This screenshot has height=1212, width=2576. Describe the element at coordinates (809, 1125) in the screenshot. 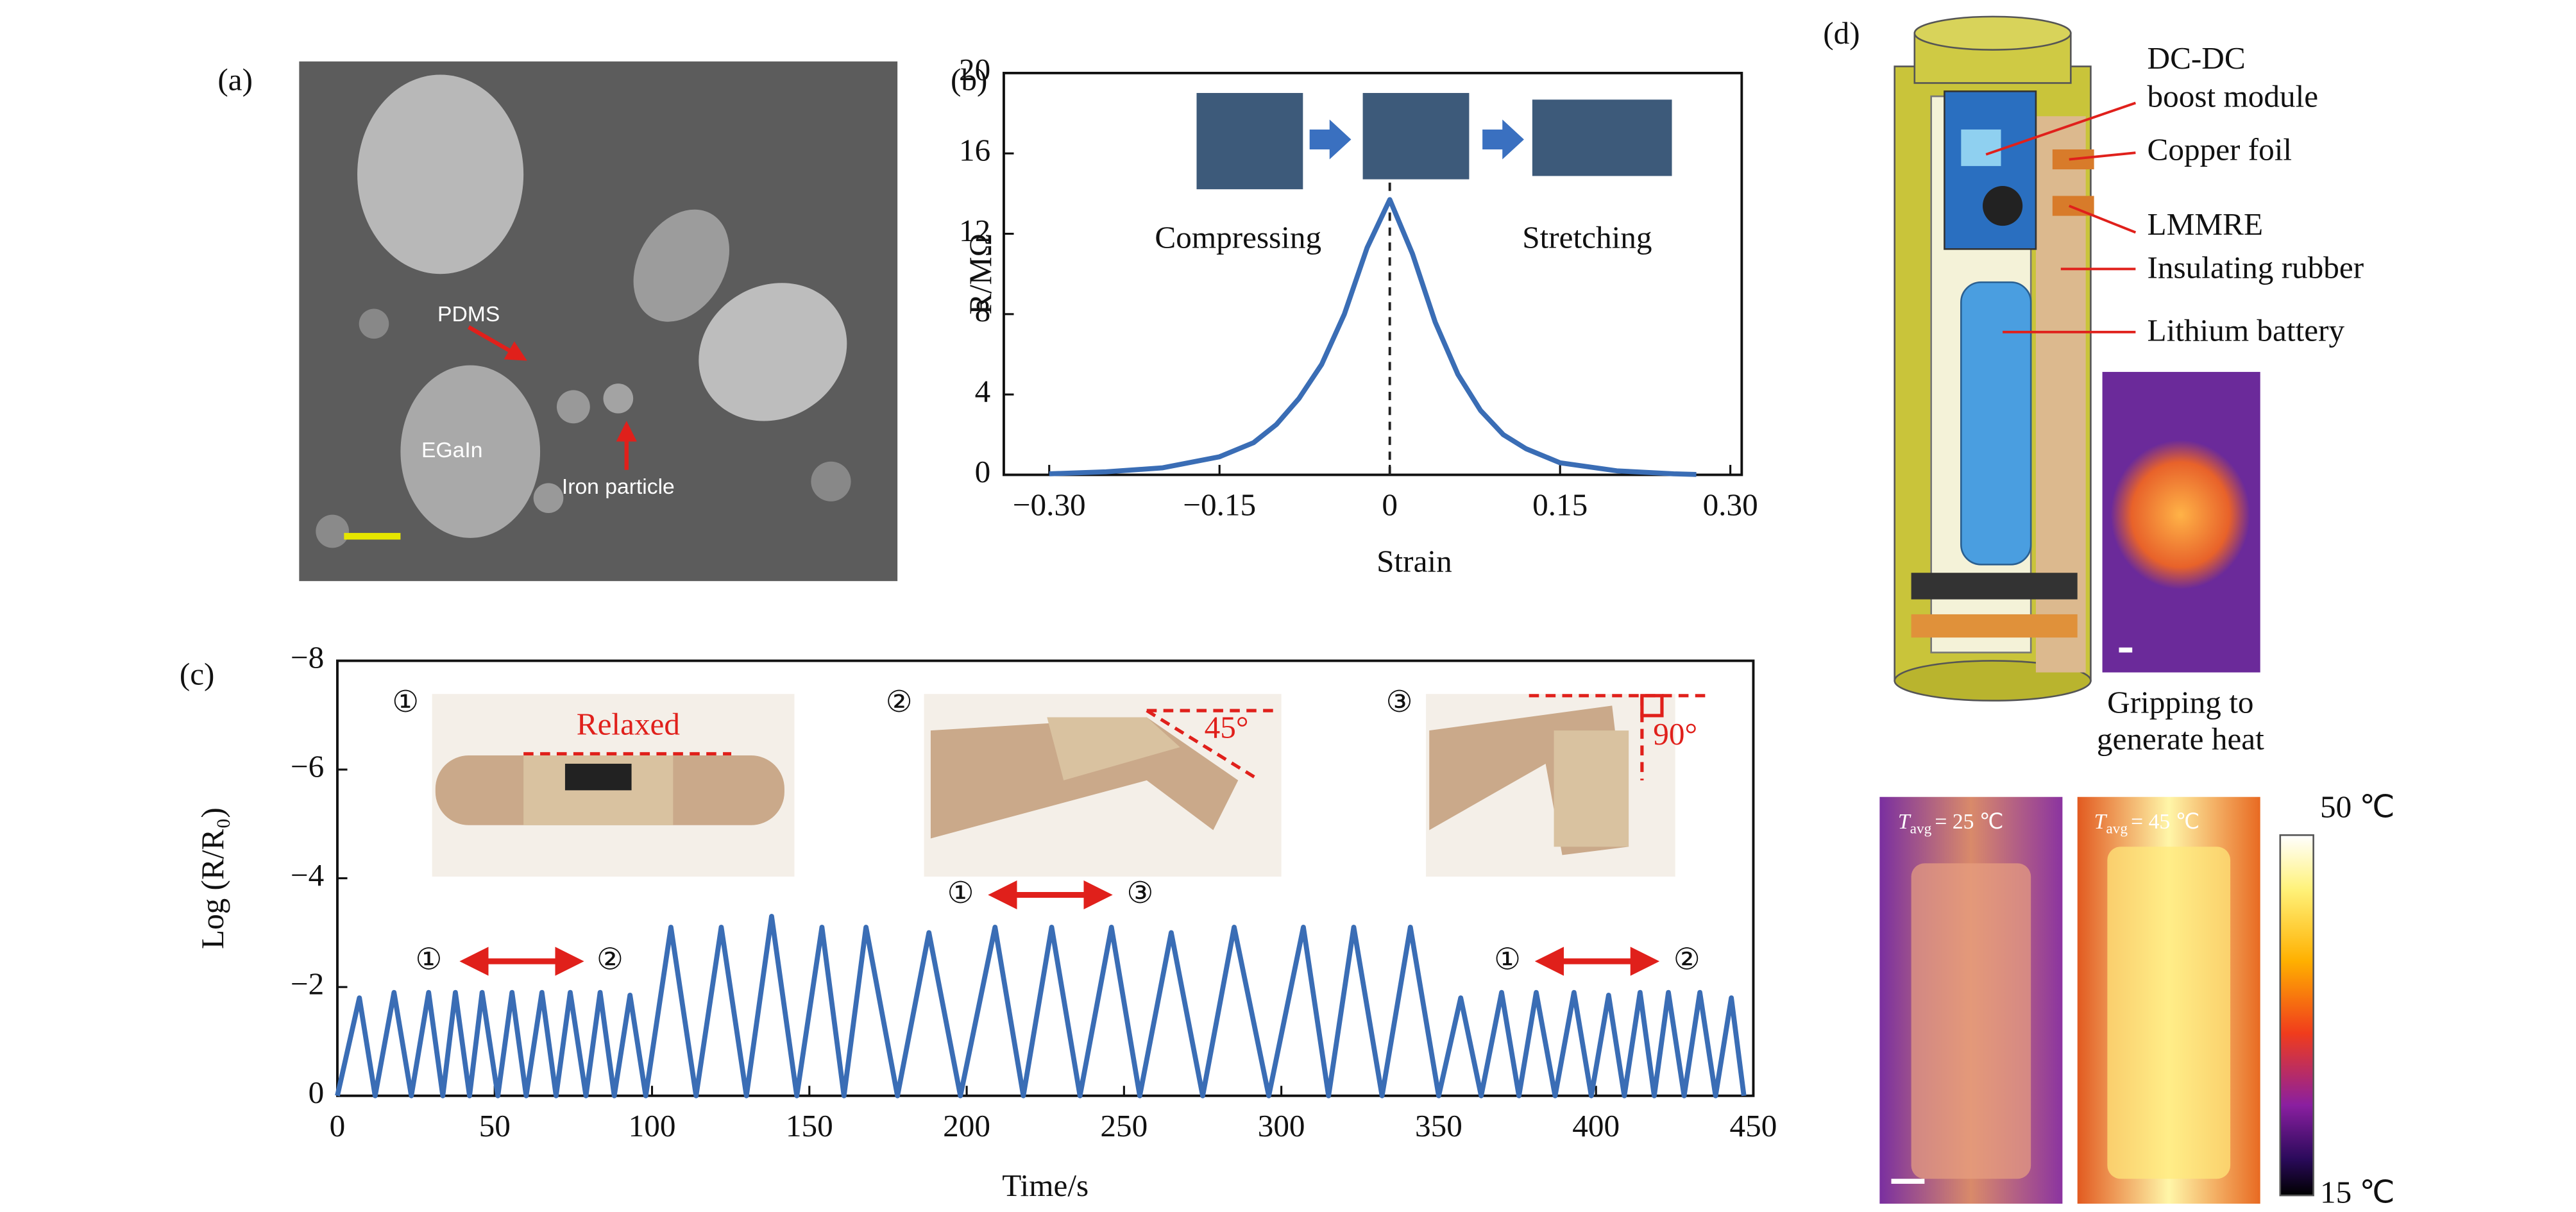

I see `x-tick-label: 150` at that location.